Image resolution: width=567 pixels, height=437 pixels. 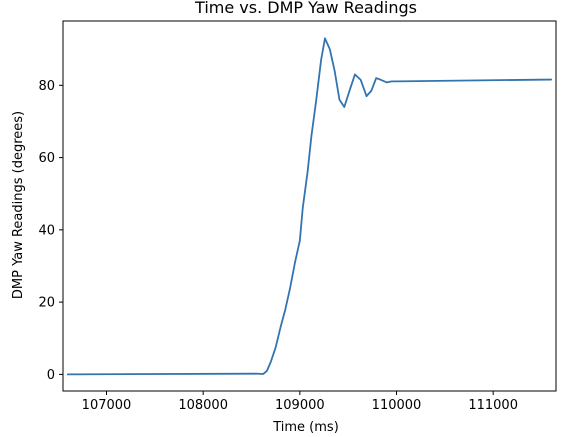 I want to click on x-tick-label: 111000, so click(x=493, y=405).